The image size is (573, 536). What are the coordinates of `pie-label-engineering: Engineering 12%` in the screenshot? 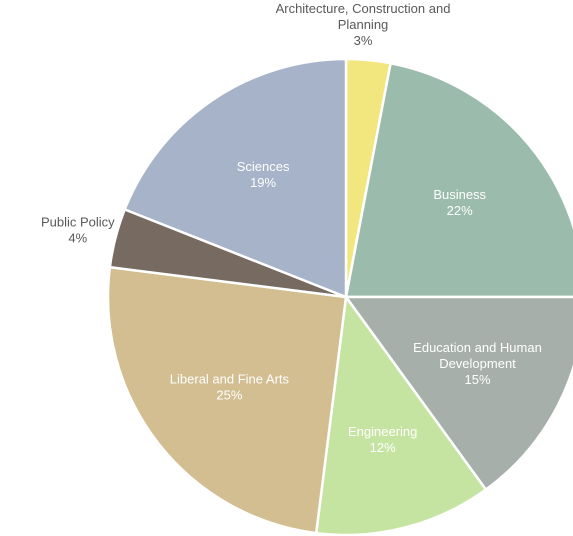 It's located at (382, 439).